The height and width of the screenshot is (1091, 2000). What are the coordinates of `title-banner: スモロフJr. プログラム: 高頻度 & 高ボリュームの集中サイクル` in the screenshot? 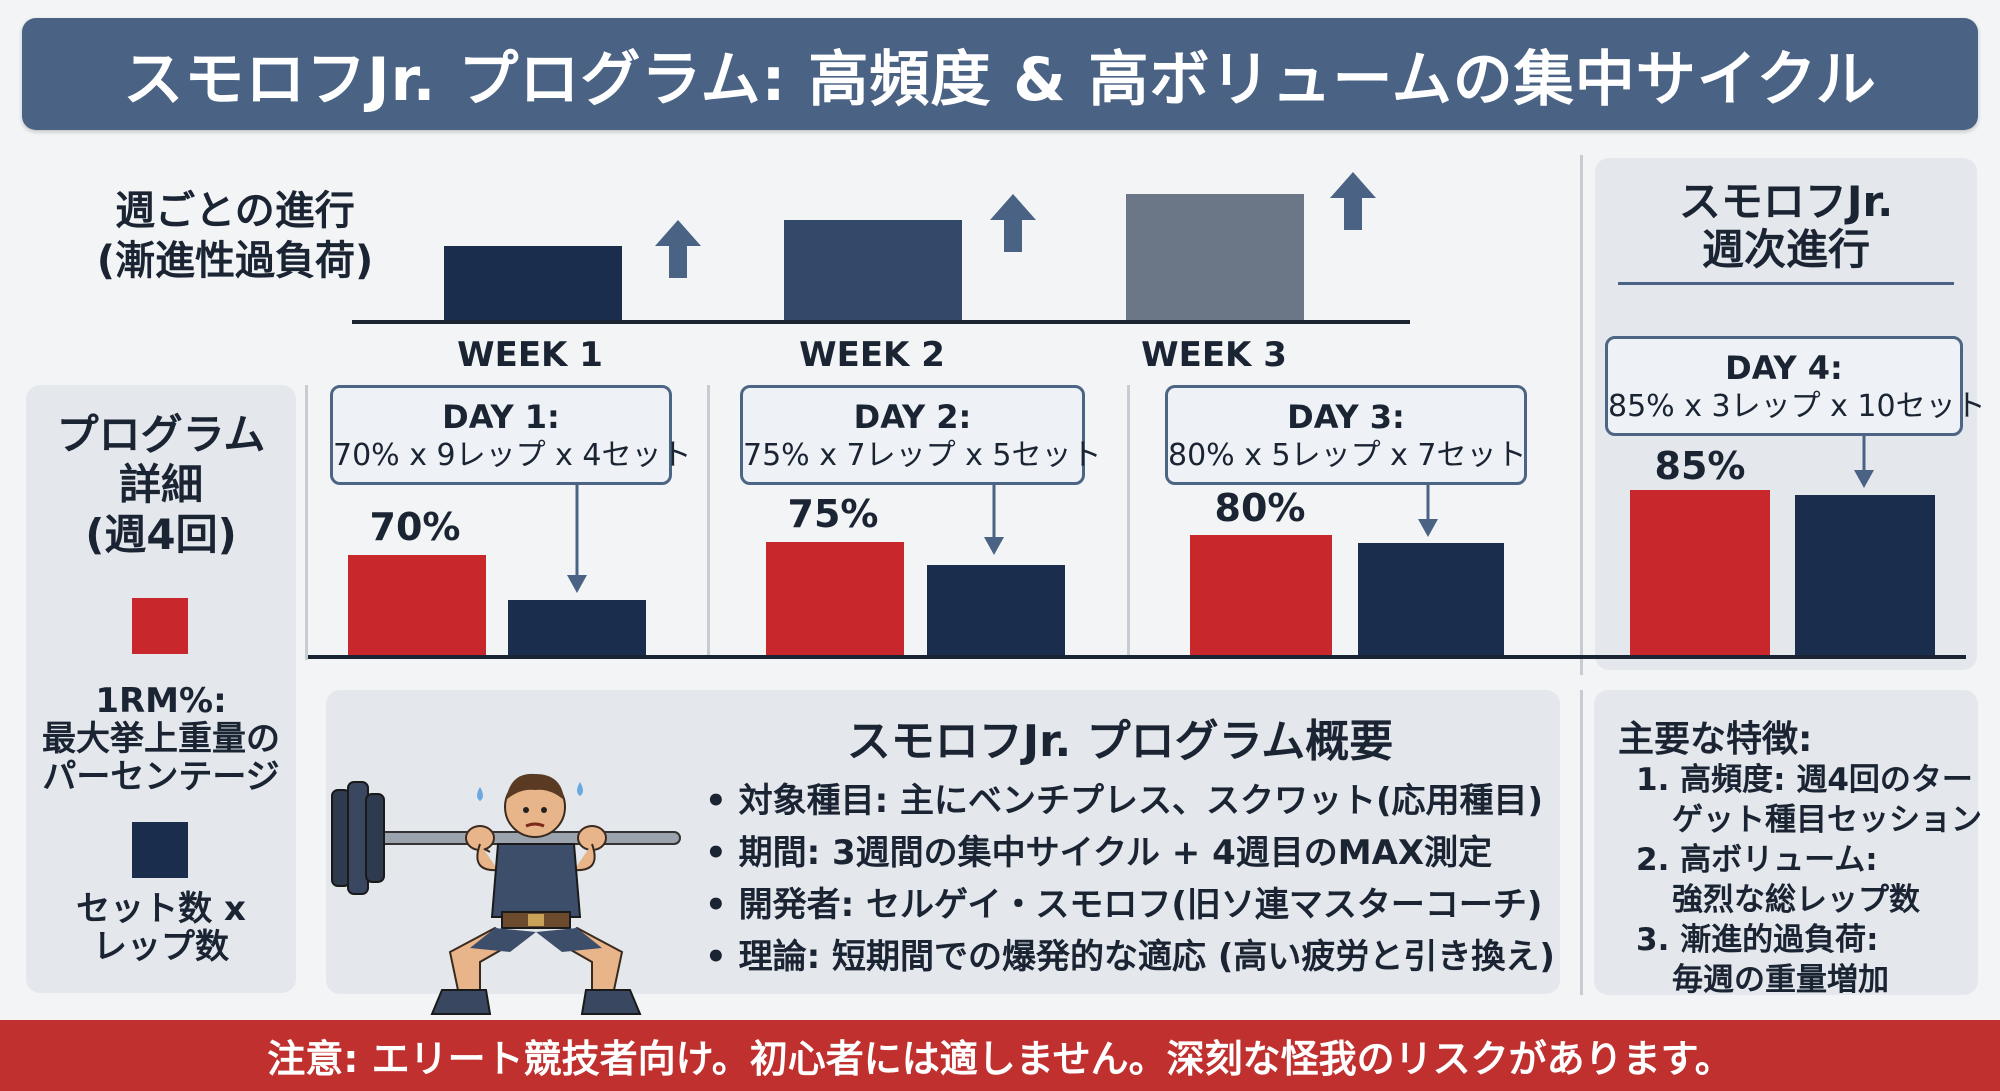 It's located at (1000, 74).